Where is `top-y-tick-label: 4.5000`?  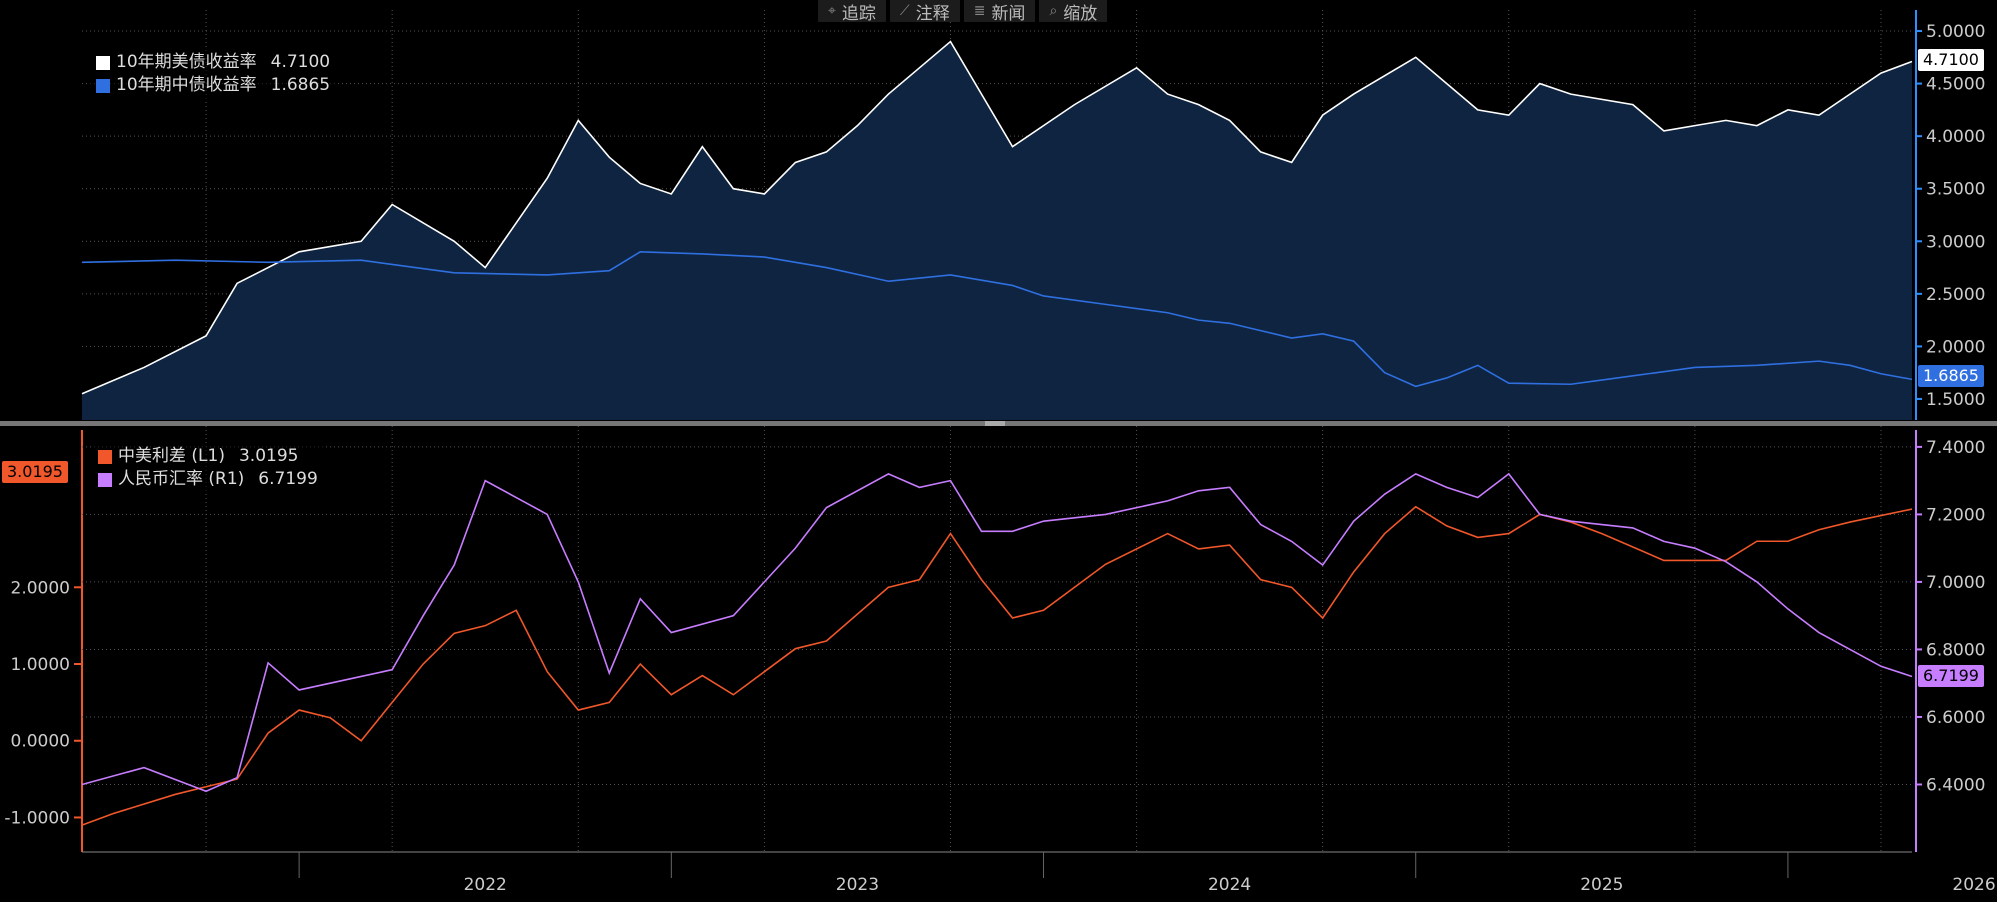 top-y-tick-label: 4.5000 is located at coordinates (1955, 85).